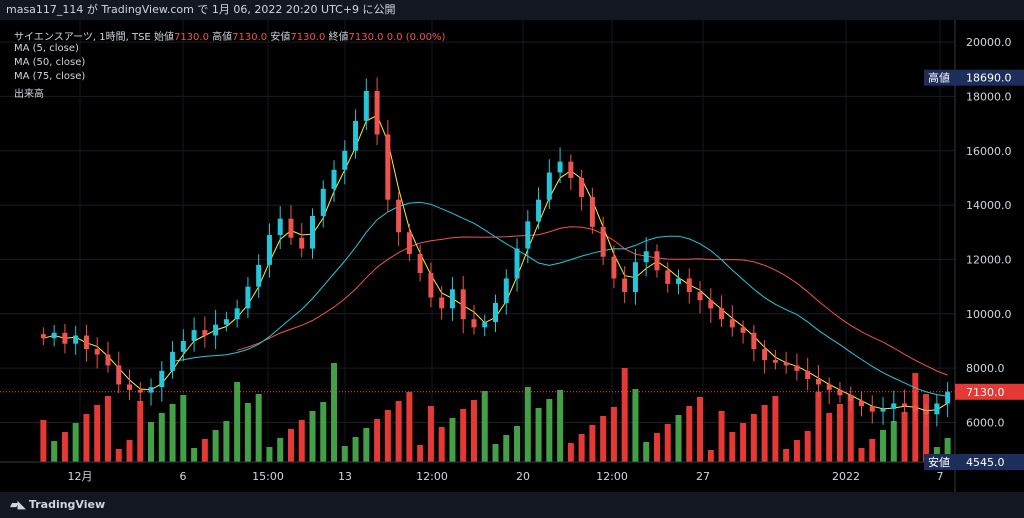 This screenshot has width=1024, height=518. I want to click on time-tick-label: 20, so click(523, 476).